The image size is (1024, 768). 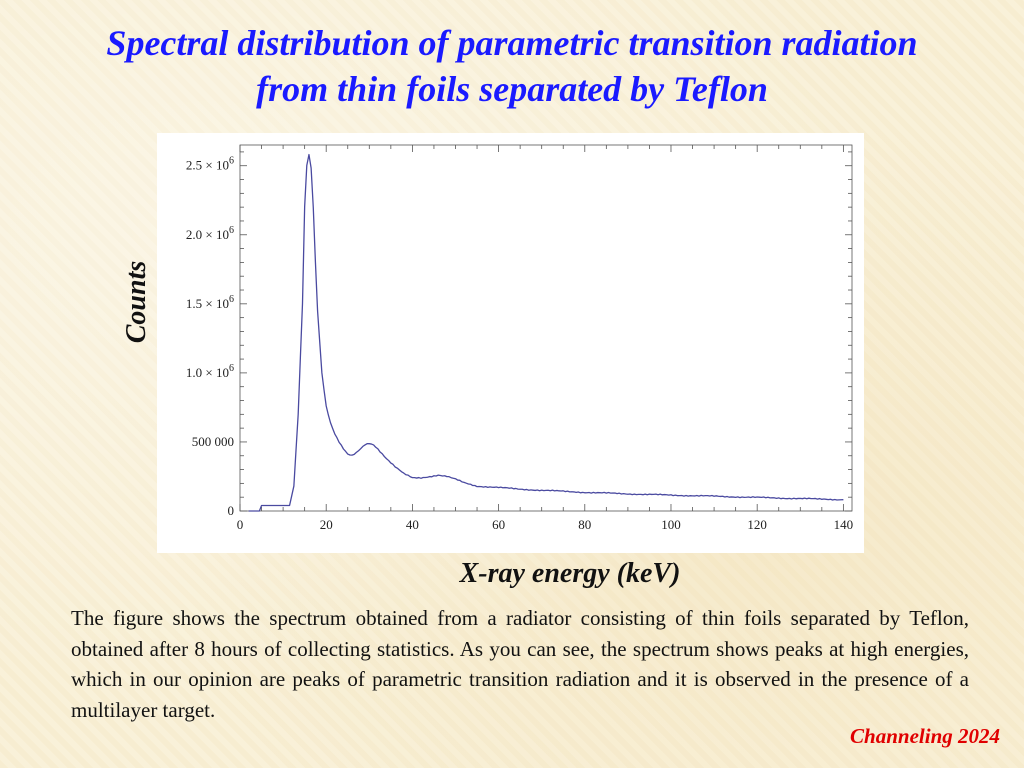 I want to click on y-axis-label: Counts, so click(x=136, y=302).